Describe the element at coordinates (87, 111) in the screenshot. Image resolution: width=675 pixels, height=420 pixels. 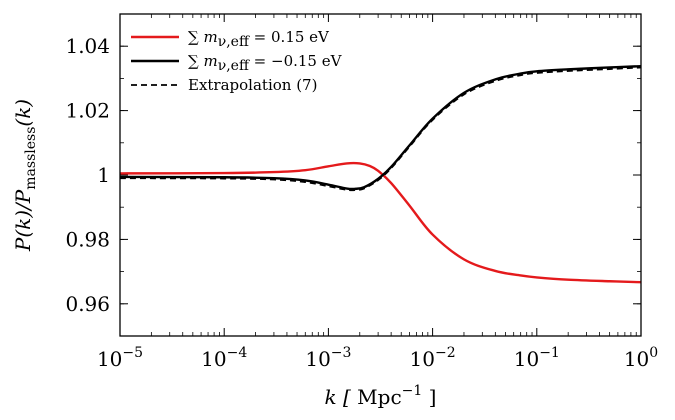
I see `y-tick-label: 1.02` at that location.